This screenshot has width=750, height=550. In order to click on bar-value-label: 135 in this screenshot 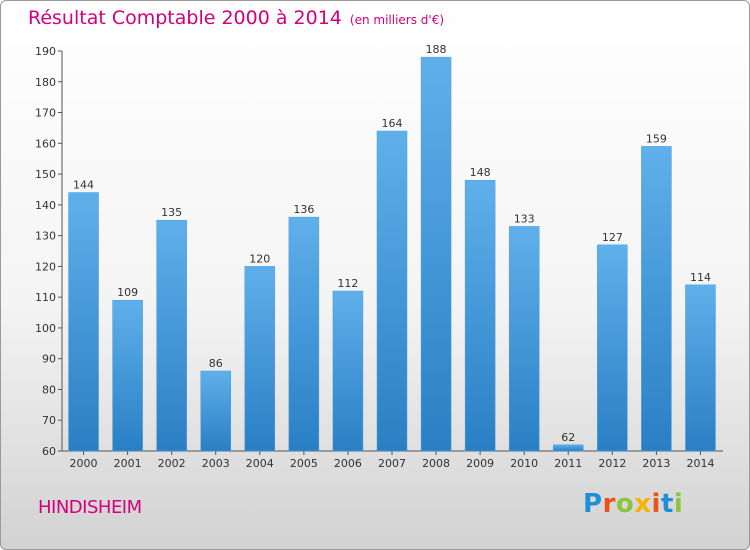, I will do `click(171, 212)`.